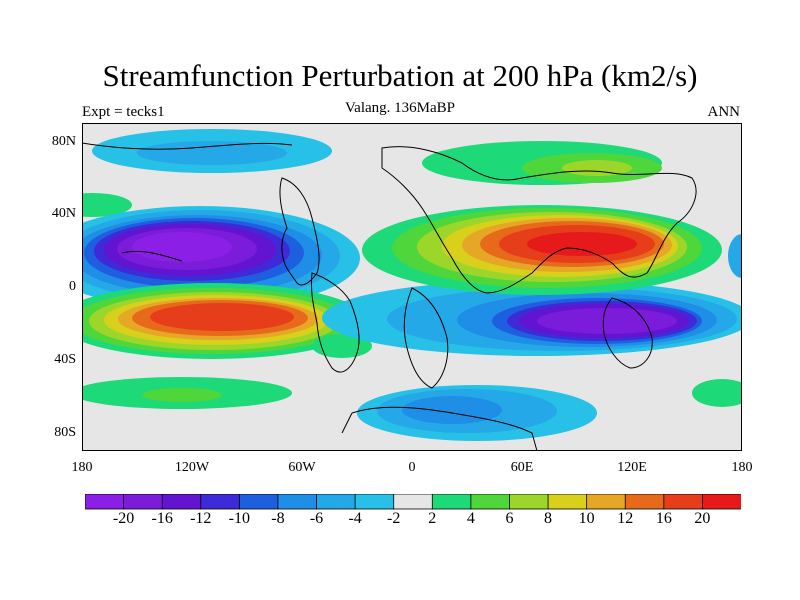  Describe the element at coordinates (717, 393) in the screenshot. I see `contour-east-edge-green` at that location.